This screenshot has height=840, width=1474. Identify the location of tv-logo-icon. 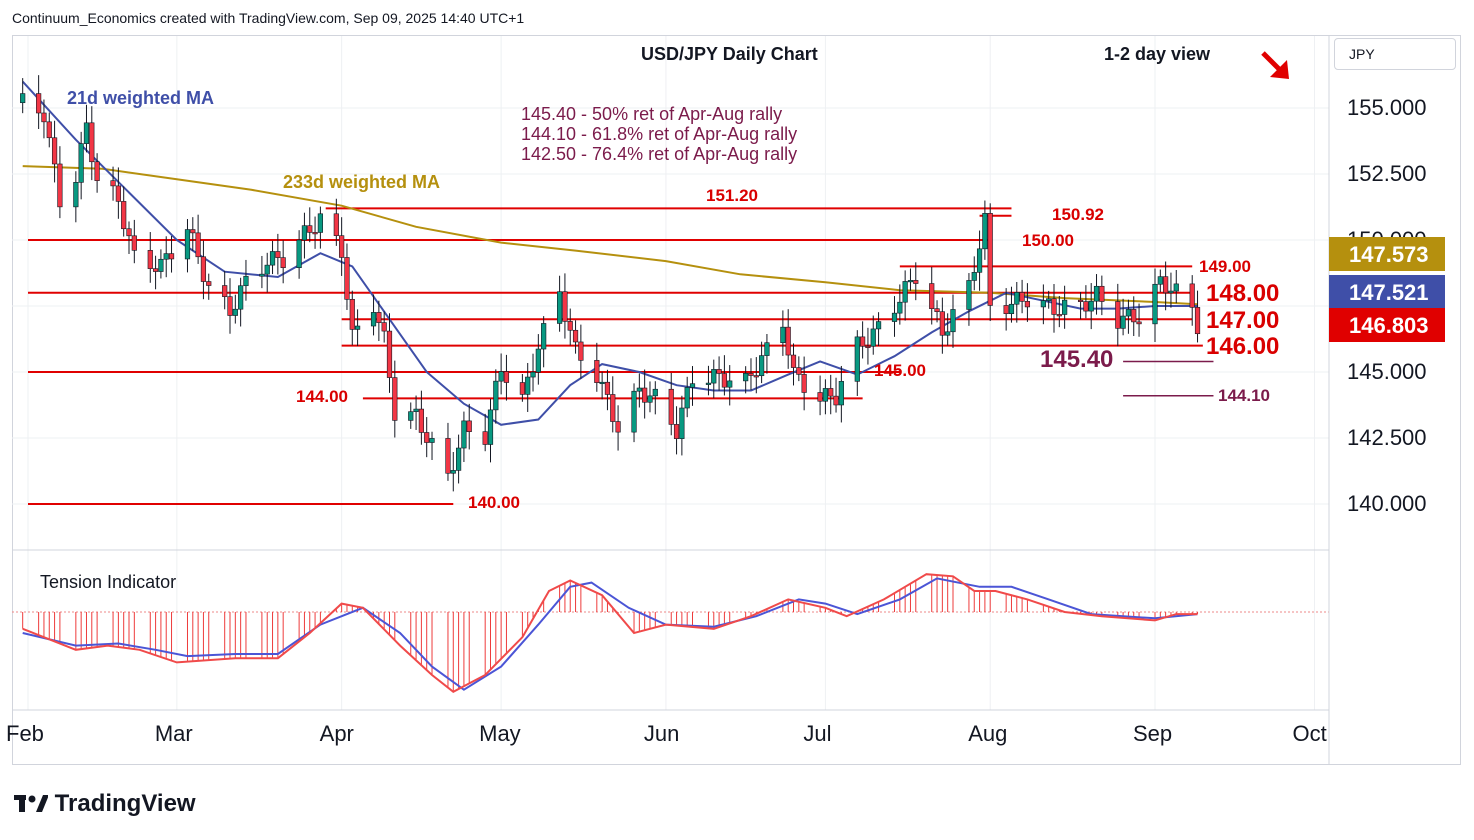
(31, 803).